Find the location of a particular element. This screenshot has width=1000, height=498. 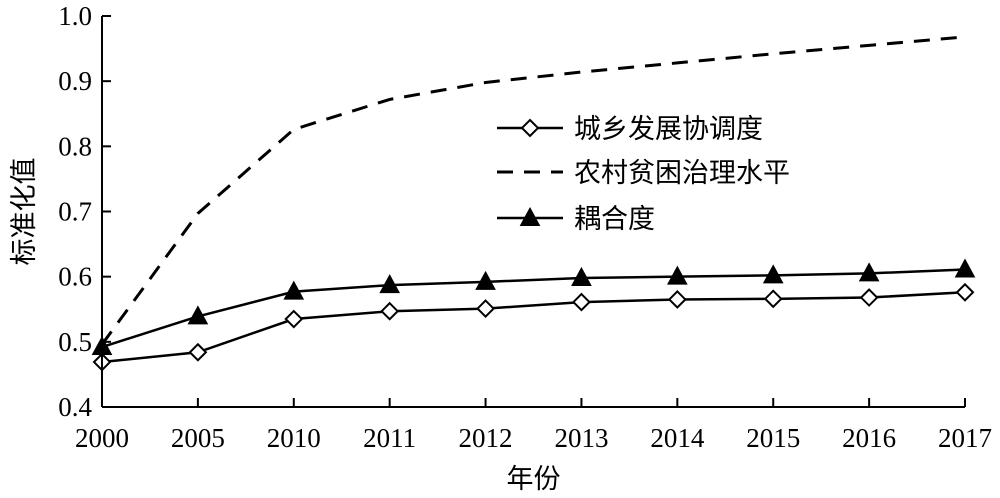

x-tick-label: 2012 is located at coordinates (486, 438).